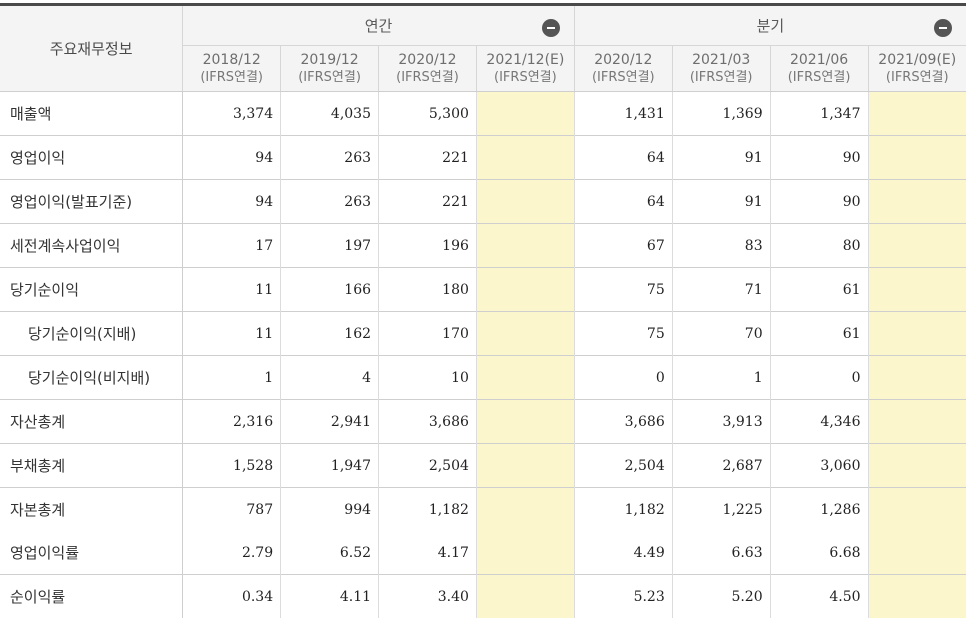 The height and width of the screenshot is (618, 966). What do you see at coordinates (232, 553) in the screenshot?
I see `value-cell: 2.79` at bounding box center [232, 553].